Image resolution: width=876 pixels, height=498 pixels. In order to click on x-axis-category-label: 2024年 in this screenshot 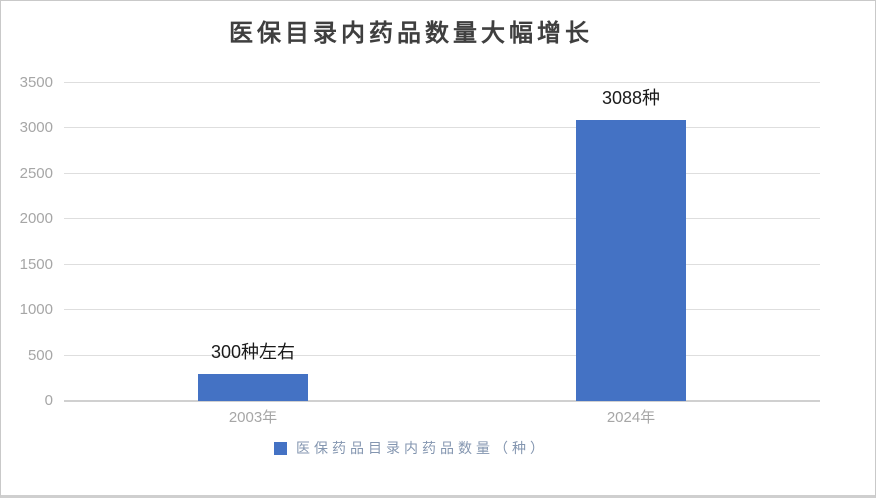, I will do `click(631, 417)`.